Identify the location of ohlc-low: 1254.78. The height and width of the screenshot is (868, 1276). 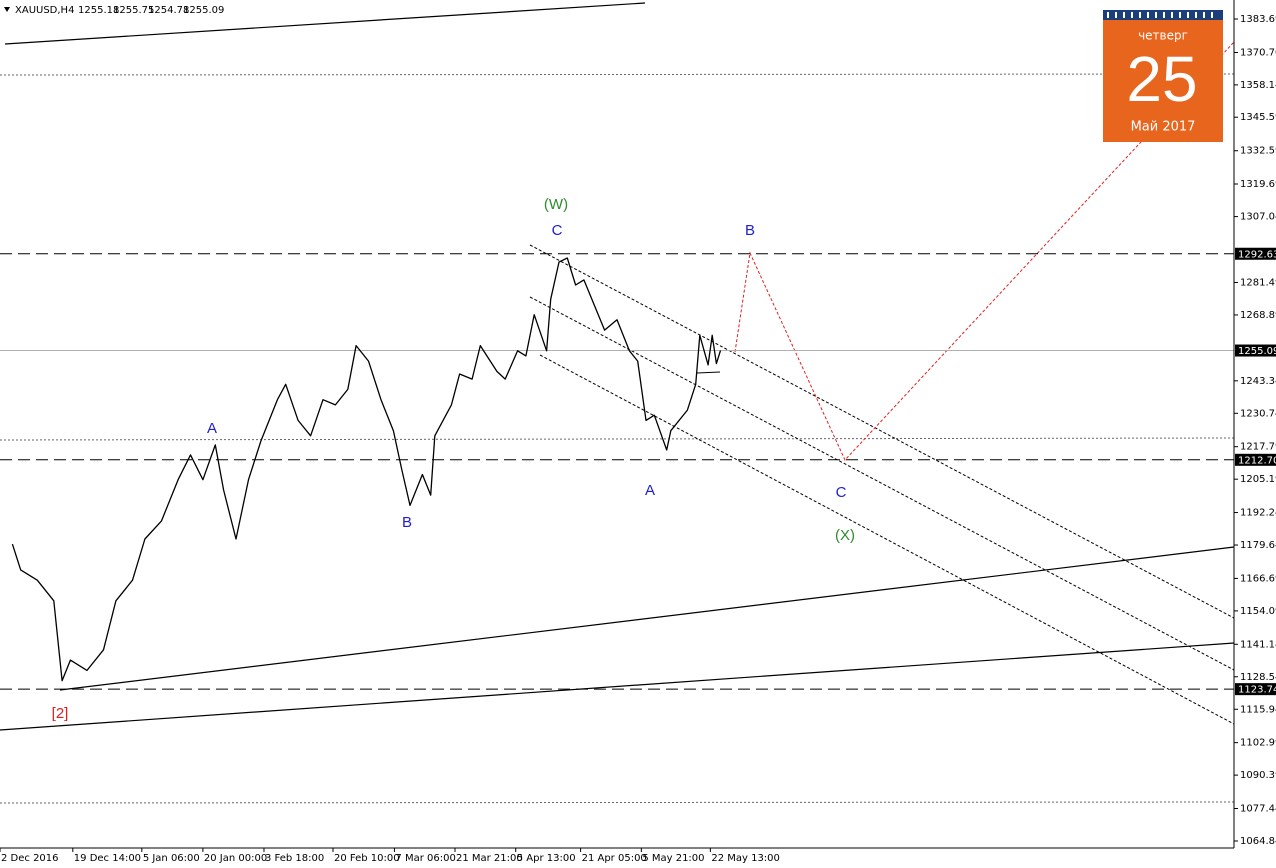
(168, 10).